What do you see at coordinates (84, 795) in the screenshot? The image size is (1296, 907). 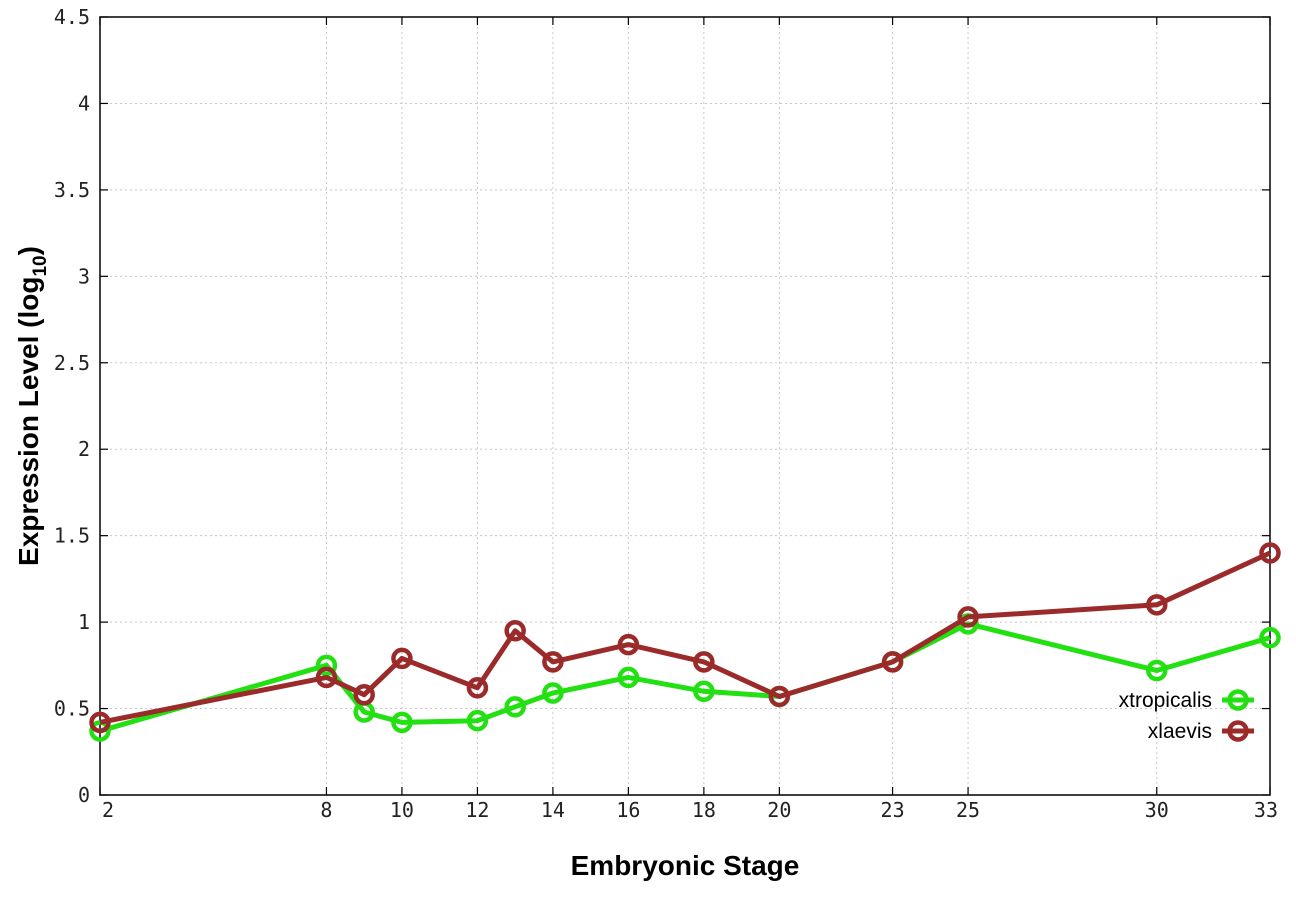 I see `y-tick-label: 0` at bounding box center [84, 795].